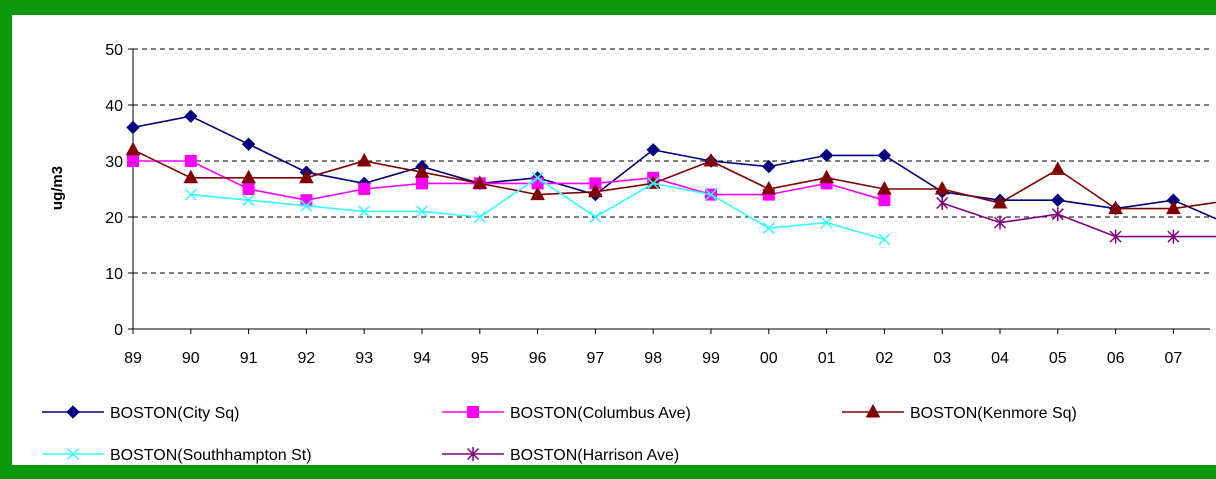 The height and width of the screenshot is (479, 1216). I want to click on y-axis-label: ug/m3, so click(57, 188).